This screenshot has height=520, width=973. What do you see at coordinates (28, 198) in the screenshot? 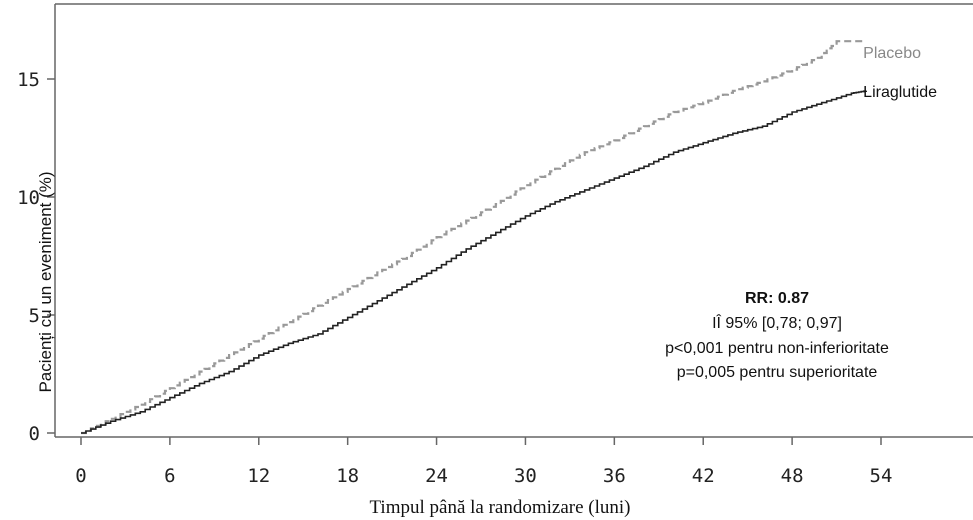
I see `y-tick-label: 10` at bounding box center [28, 198].